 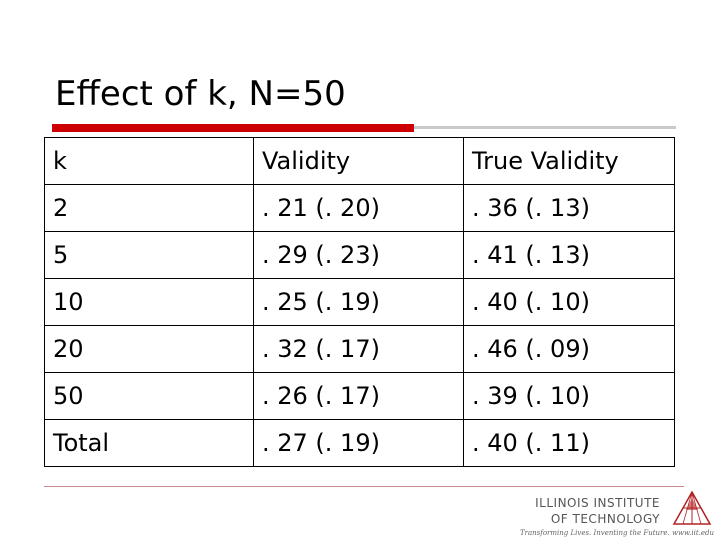 I want to click on header-cell-validity: Validity, so click(x=358, y=161).